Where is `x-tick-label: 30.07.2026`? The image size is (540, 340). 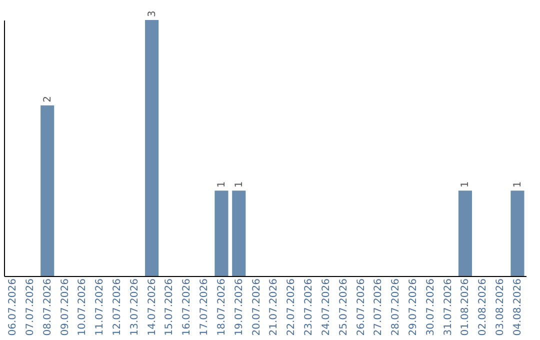
x-tick-label: 30.07.2026 is located at coordinates (430, 307).